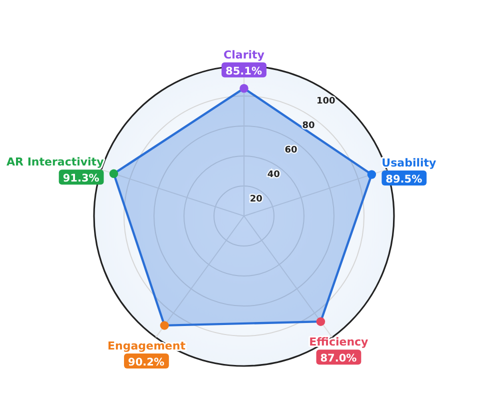 The height and width of the screenshot is (408, 488). I want to click on y-tick-label: 40, so click(273, 175).